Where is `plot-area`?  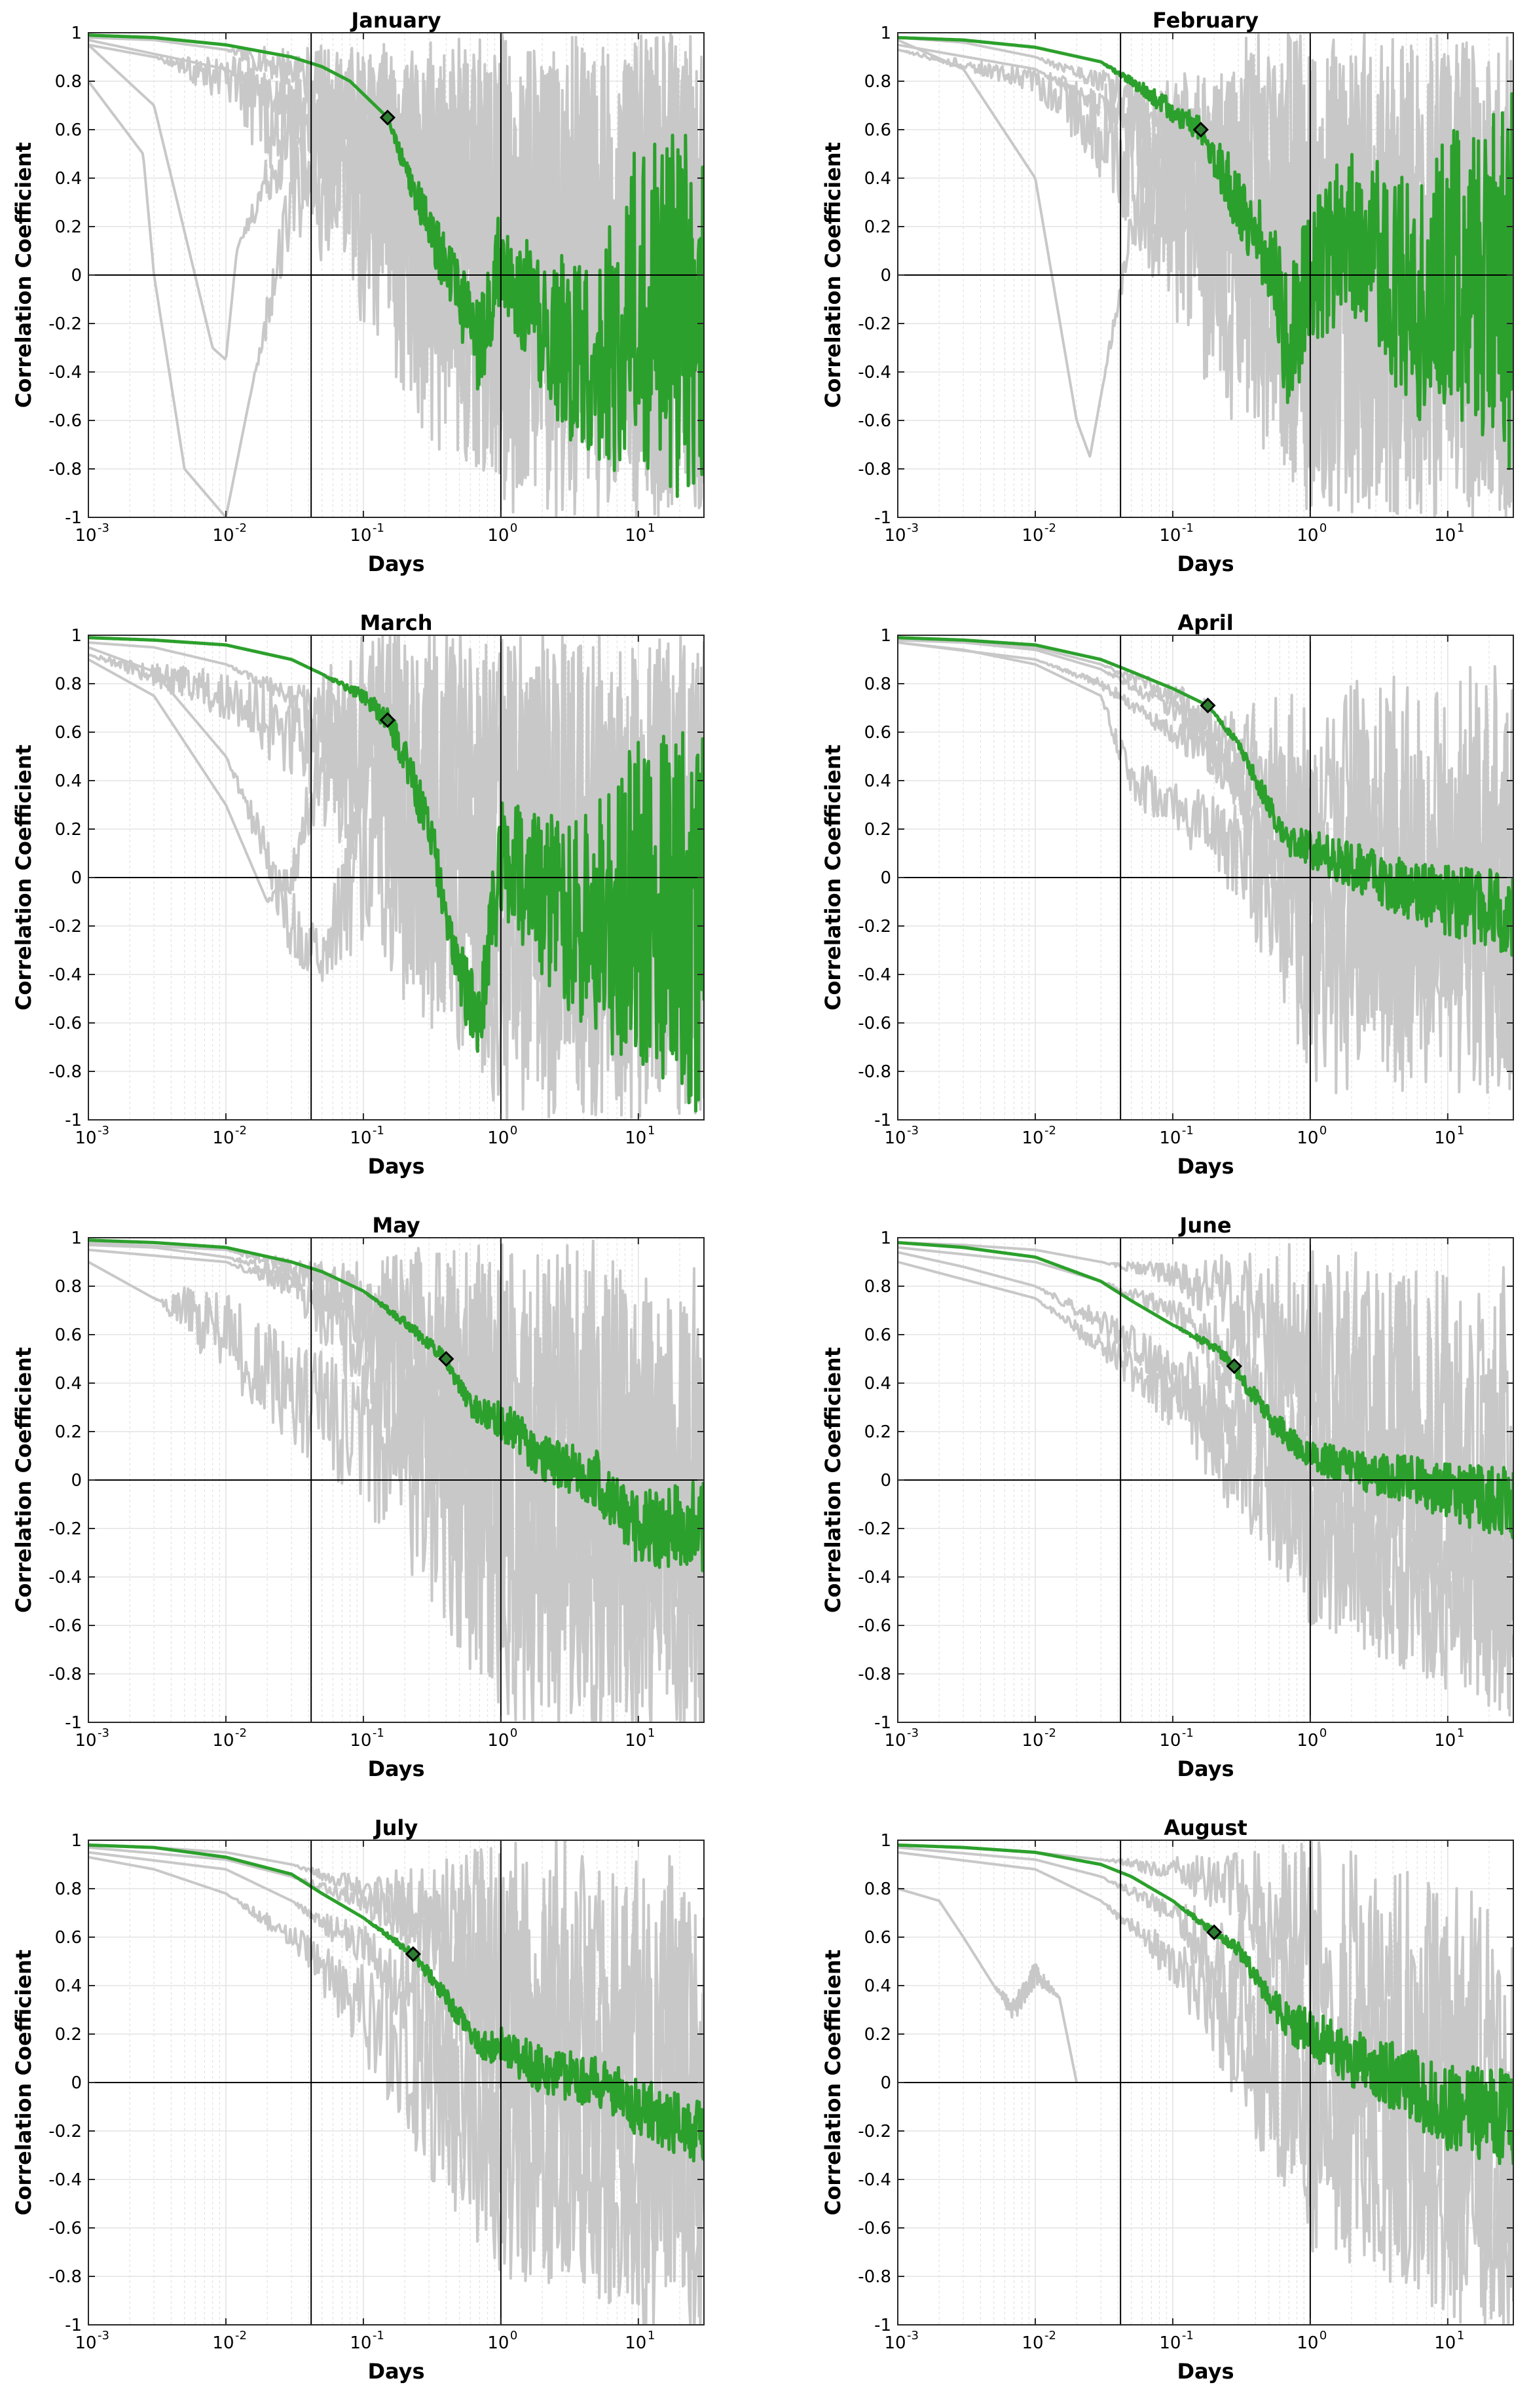 plot-area is located at coordinates (396, 2082).